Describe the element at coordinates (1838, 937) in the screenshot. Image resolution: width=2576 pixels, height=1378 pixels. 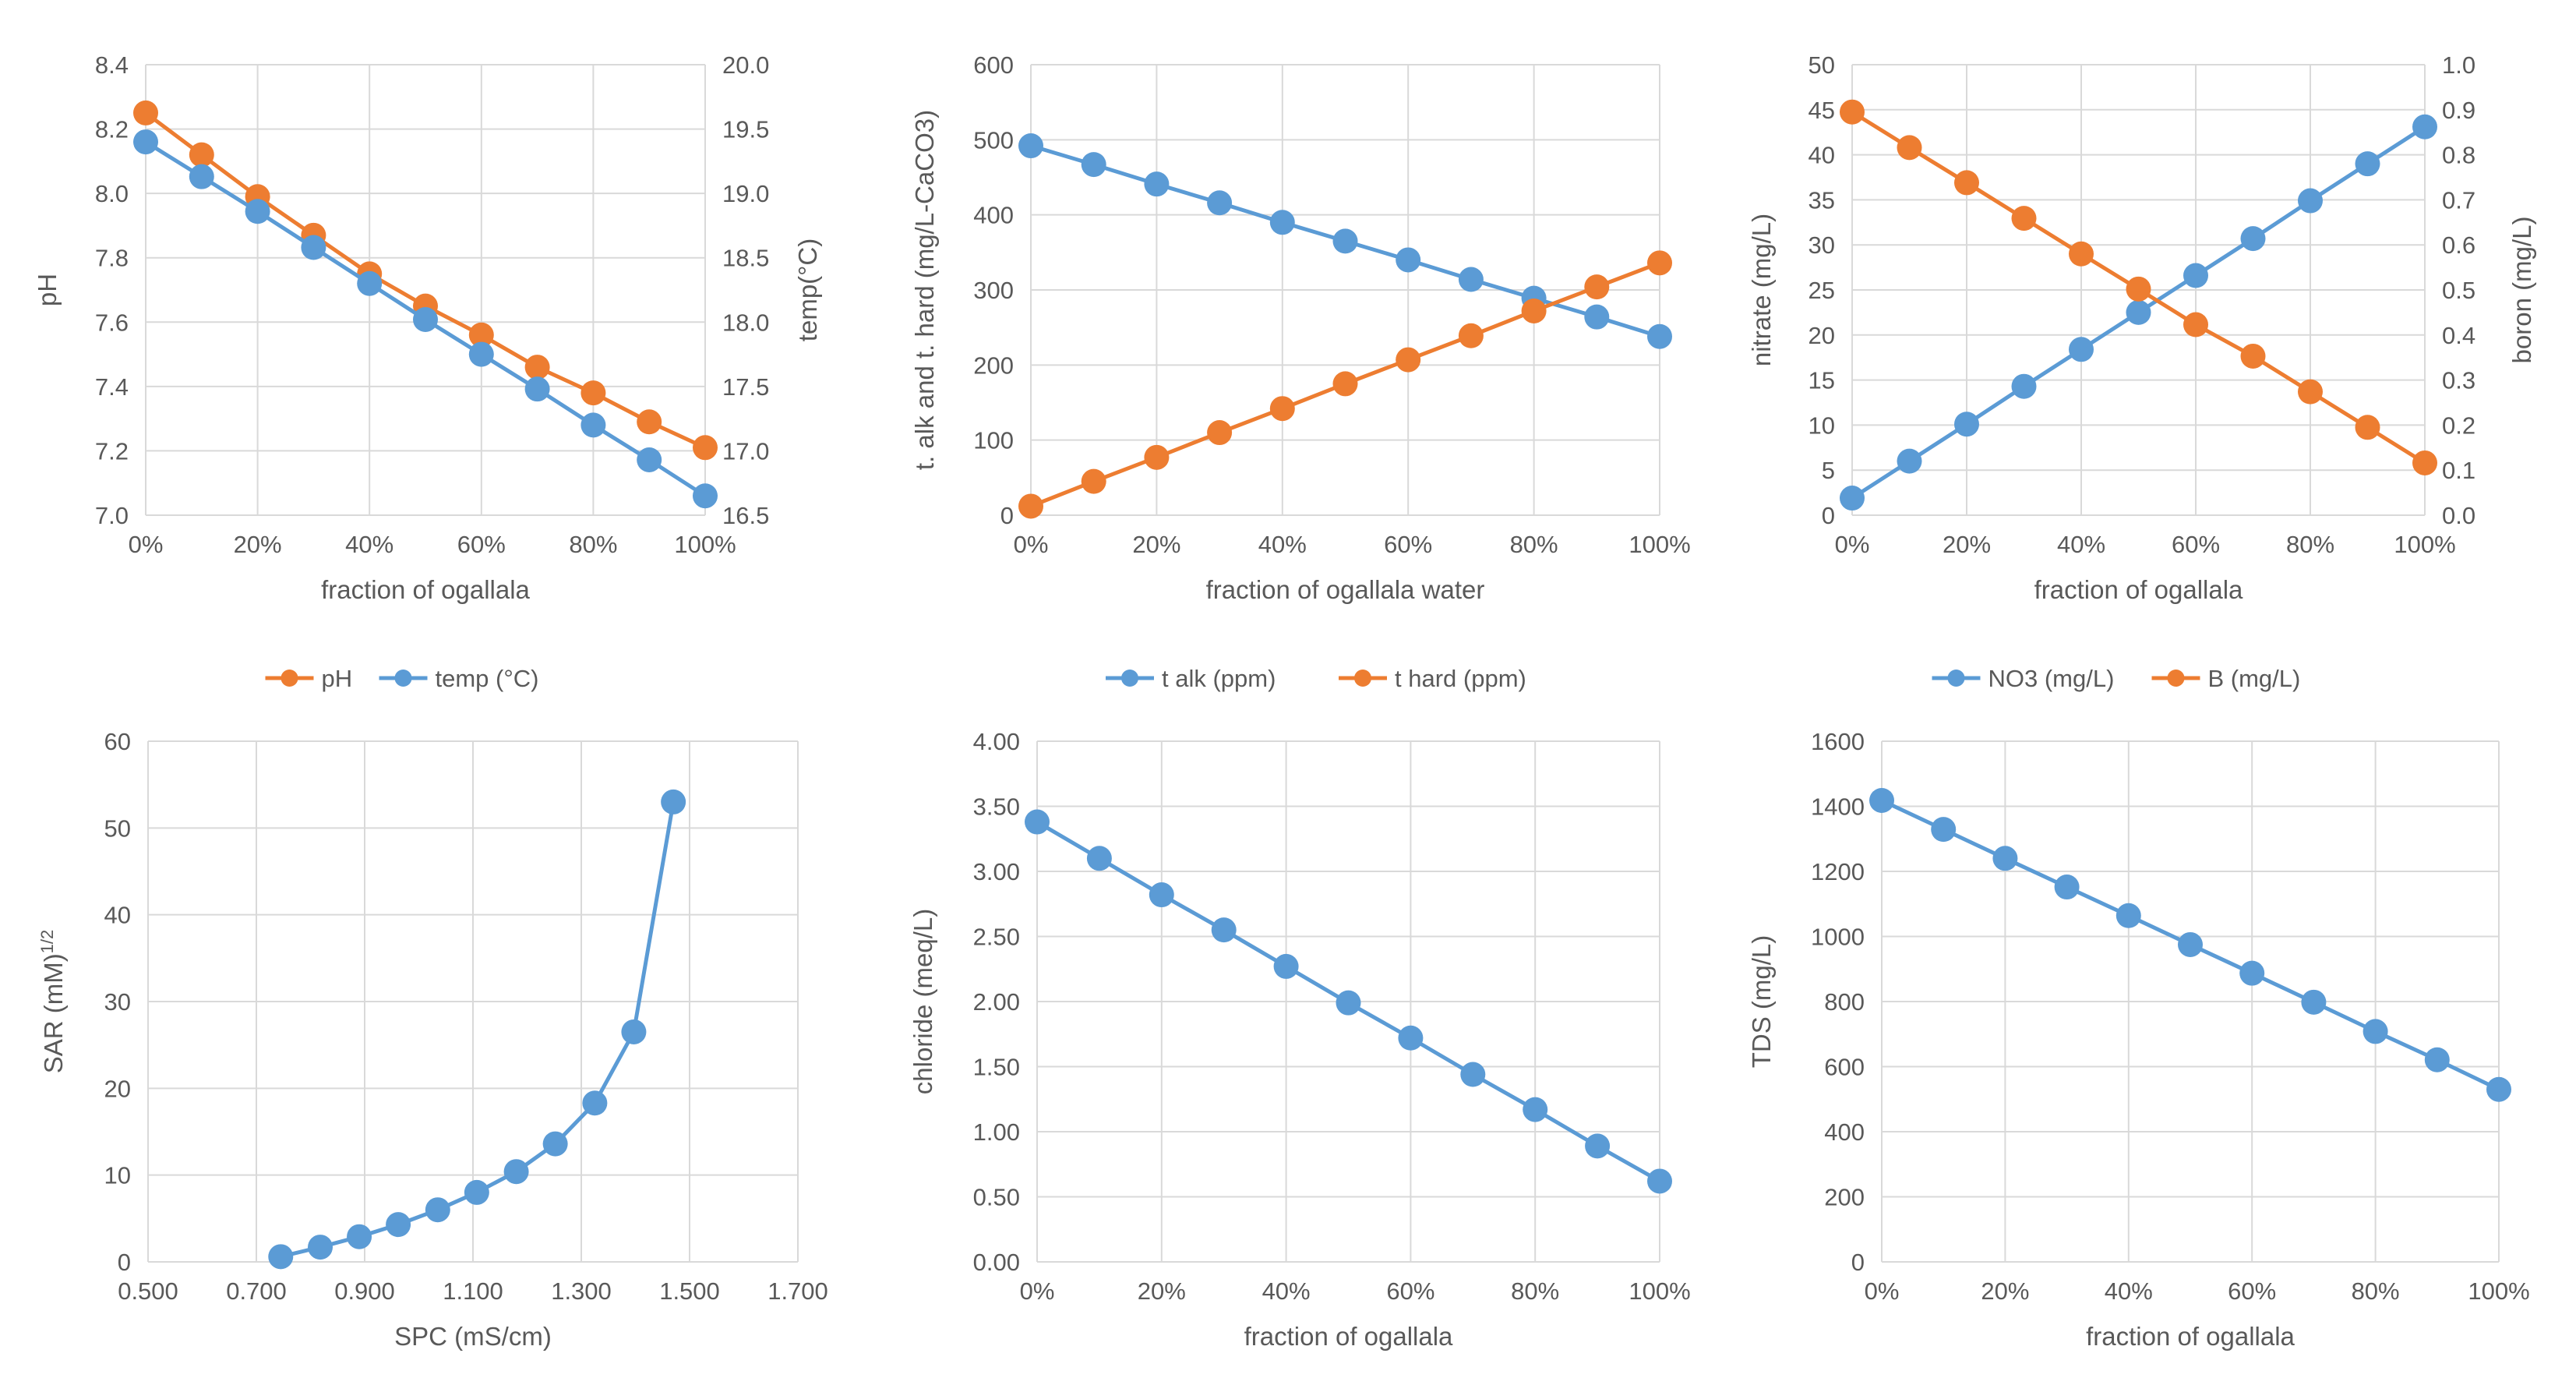
I see `y-tick-label: 1000` at that location.